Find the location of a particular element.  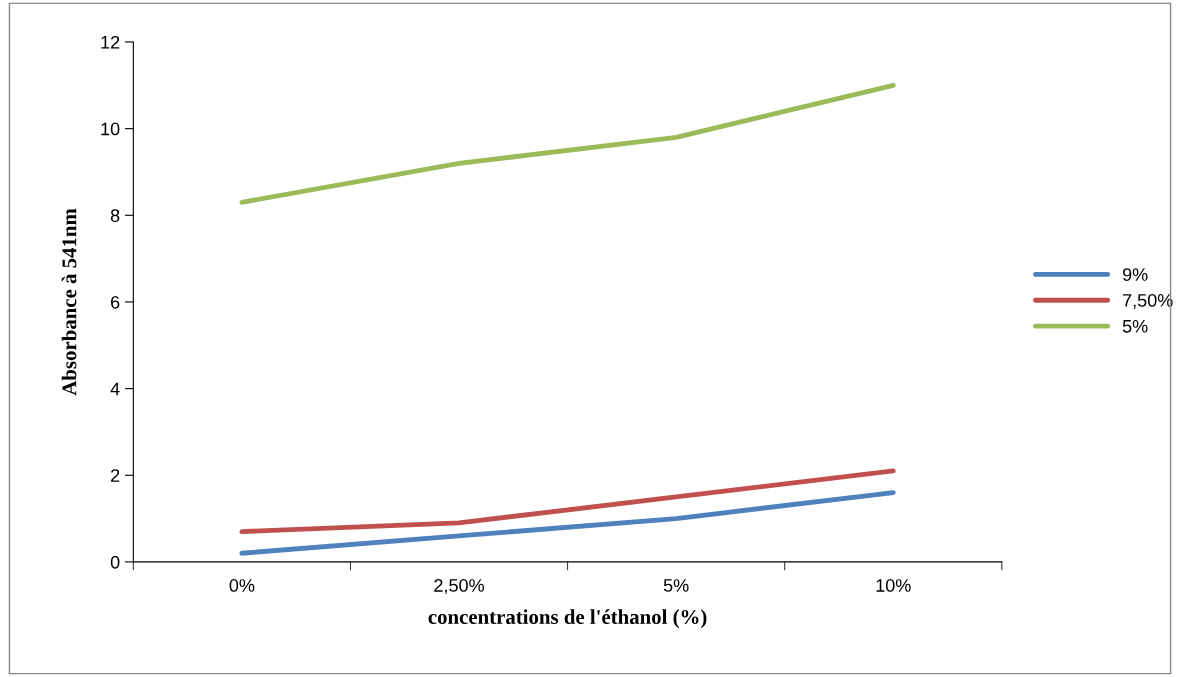

x-tick-label: 10% is located at coordinates (893, 585).